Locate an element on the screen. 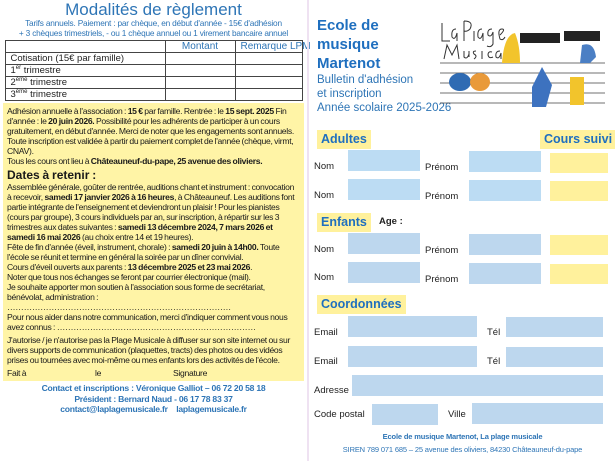 Image resolution: width=615 pixels, height=461 pixels. child1-prenom-field is located at coordinates (505, 244).